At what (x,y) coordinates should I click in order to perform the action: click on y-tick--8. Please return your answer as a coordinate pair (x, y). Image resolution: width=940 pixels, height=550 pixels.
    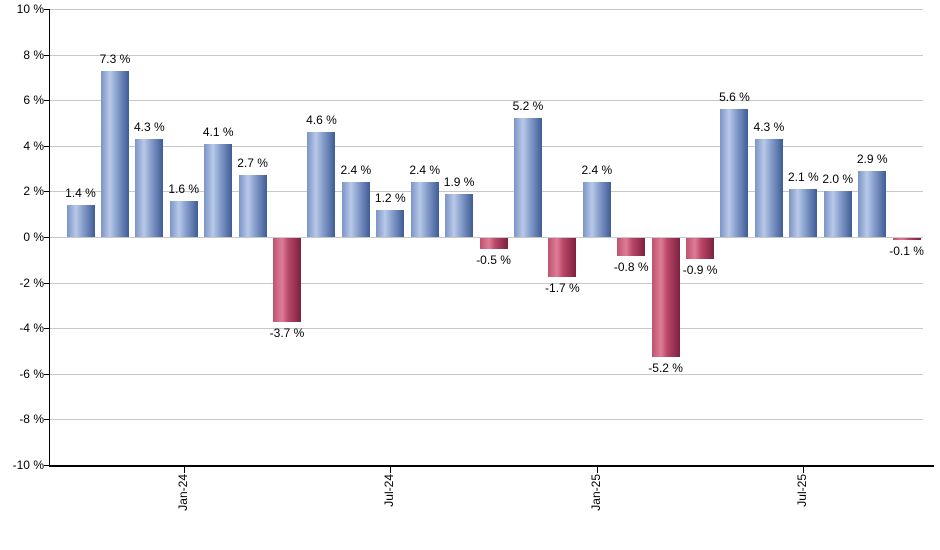
    Looking at the image, I should click on (46, 420).